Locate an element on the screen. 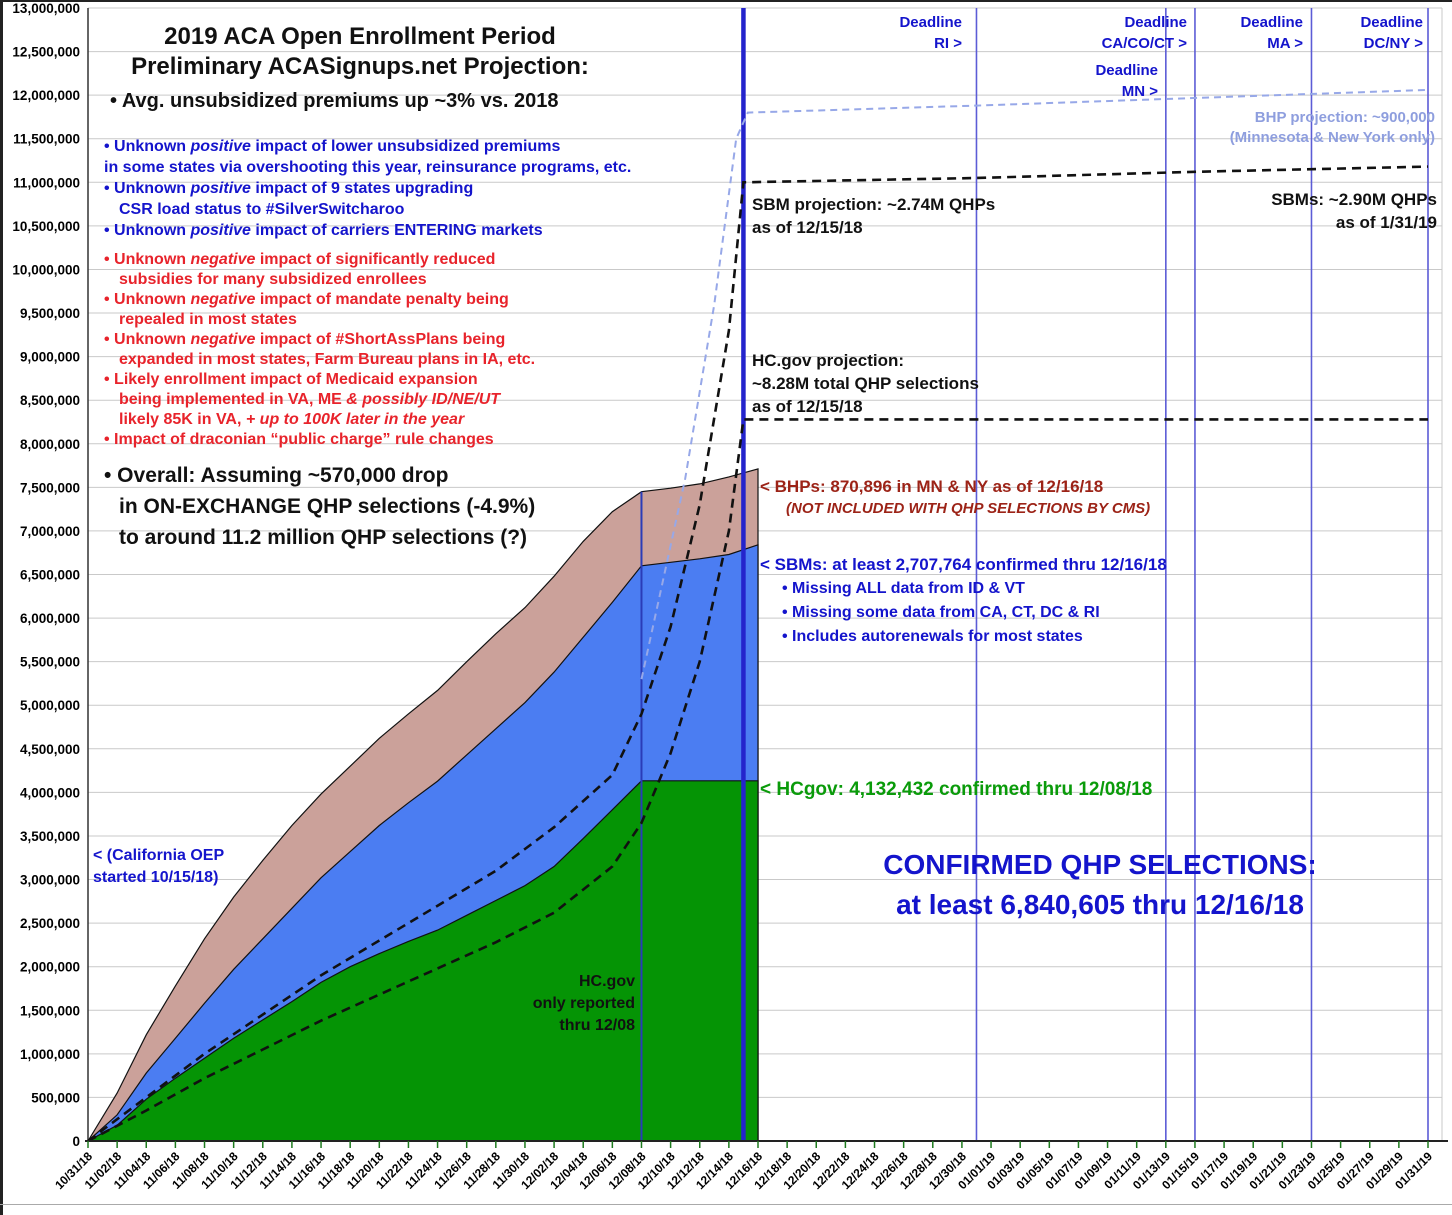 Image resolution: width=1452 pixels, height=1215 pixels. svg-text: 12,500,000 is located at coordinates (46, 52).